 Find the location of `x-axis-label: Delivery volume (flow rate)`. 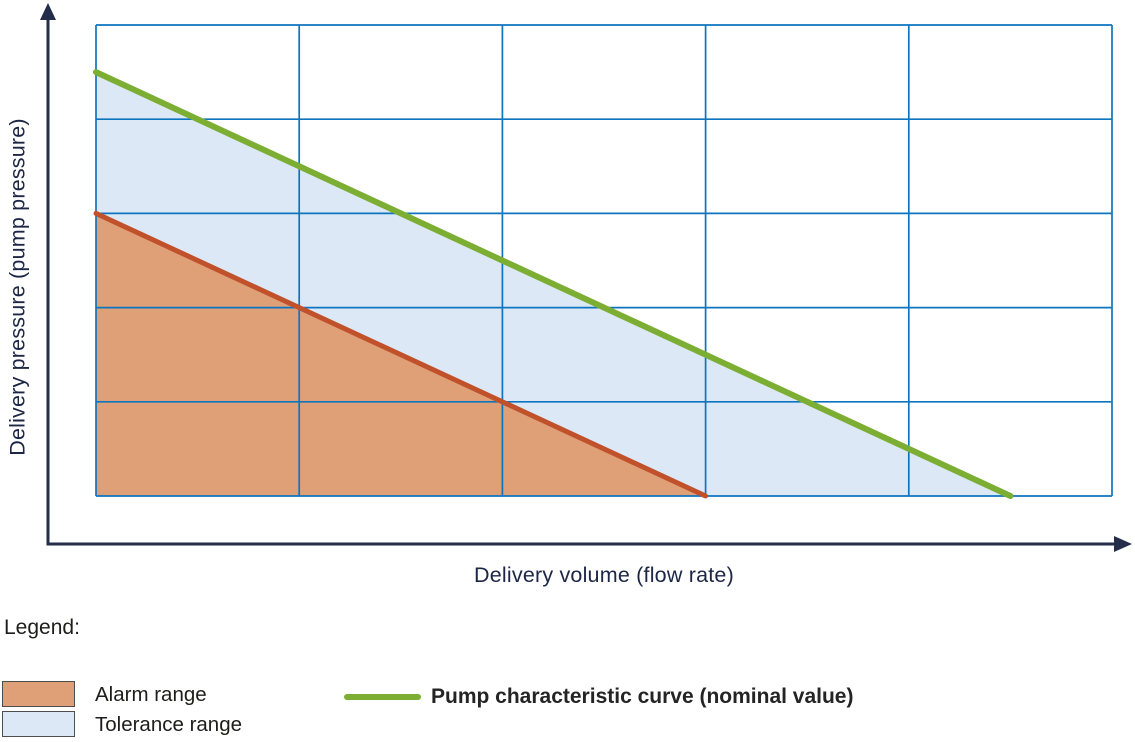

x-axis-label: Delivery volume (flow rate) is located at coordinates (604, 575).